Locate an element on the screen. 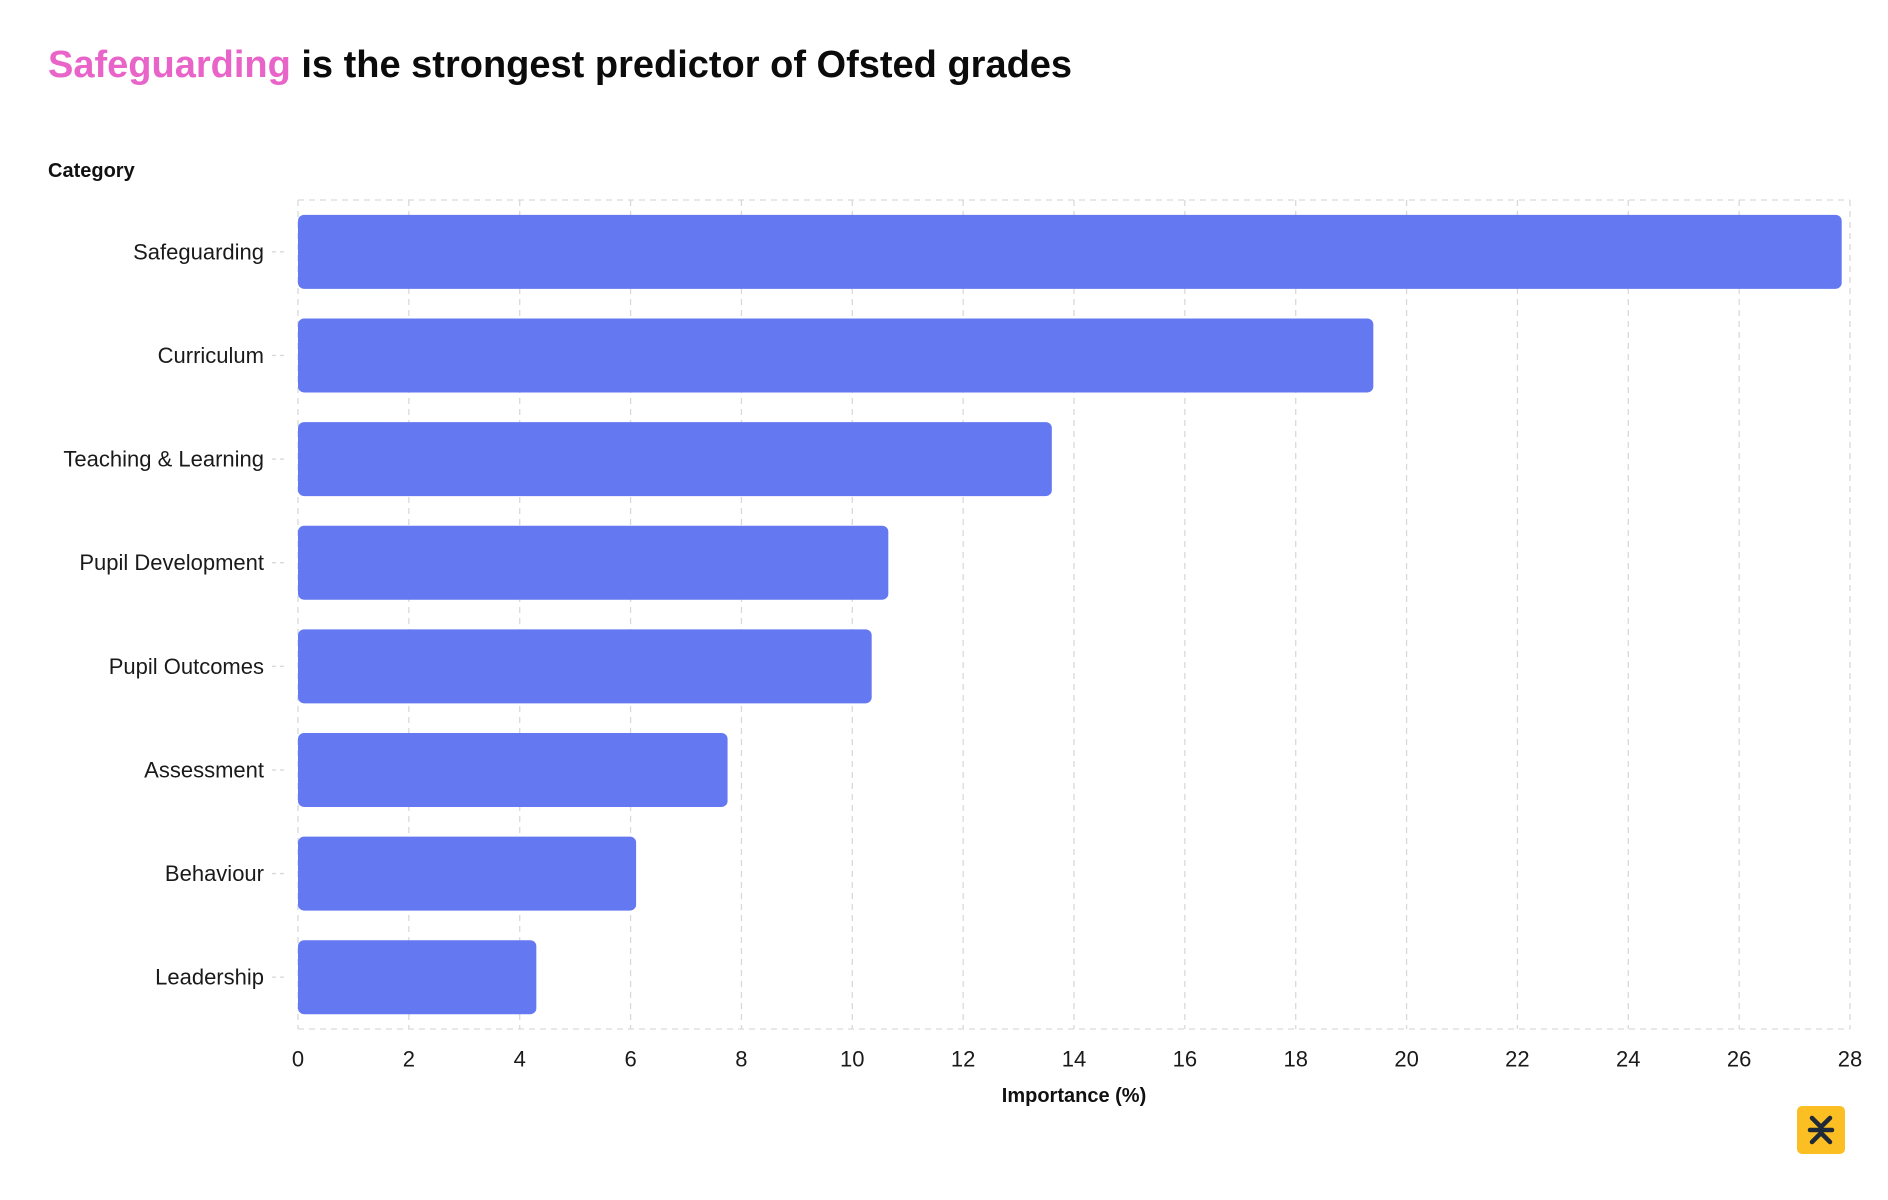 This screenshot has height=1200, width=1888. x-tick-label: 16 is located at coordinates (1185, 1059).